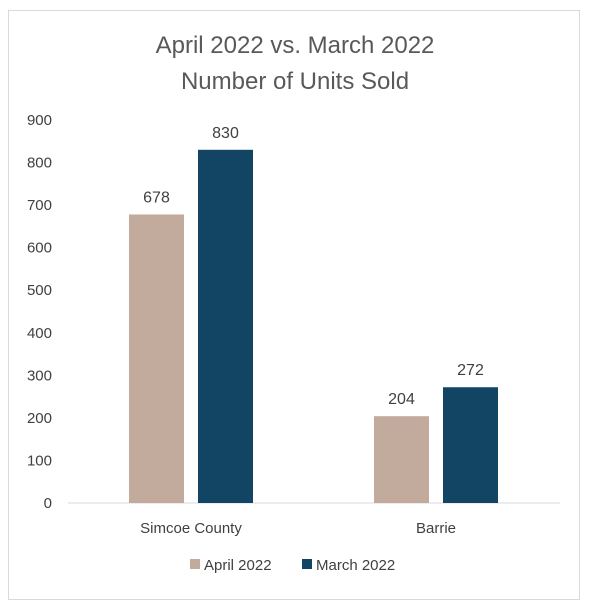 The width and height of the screenshot is (590, 610). What do you see at coordinates (39, 163) in the screenshot?
I see `y-tick-label-800: 800` at bounding box center [39, 163].